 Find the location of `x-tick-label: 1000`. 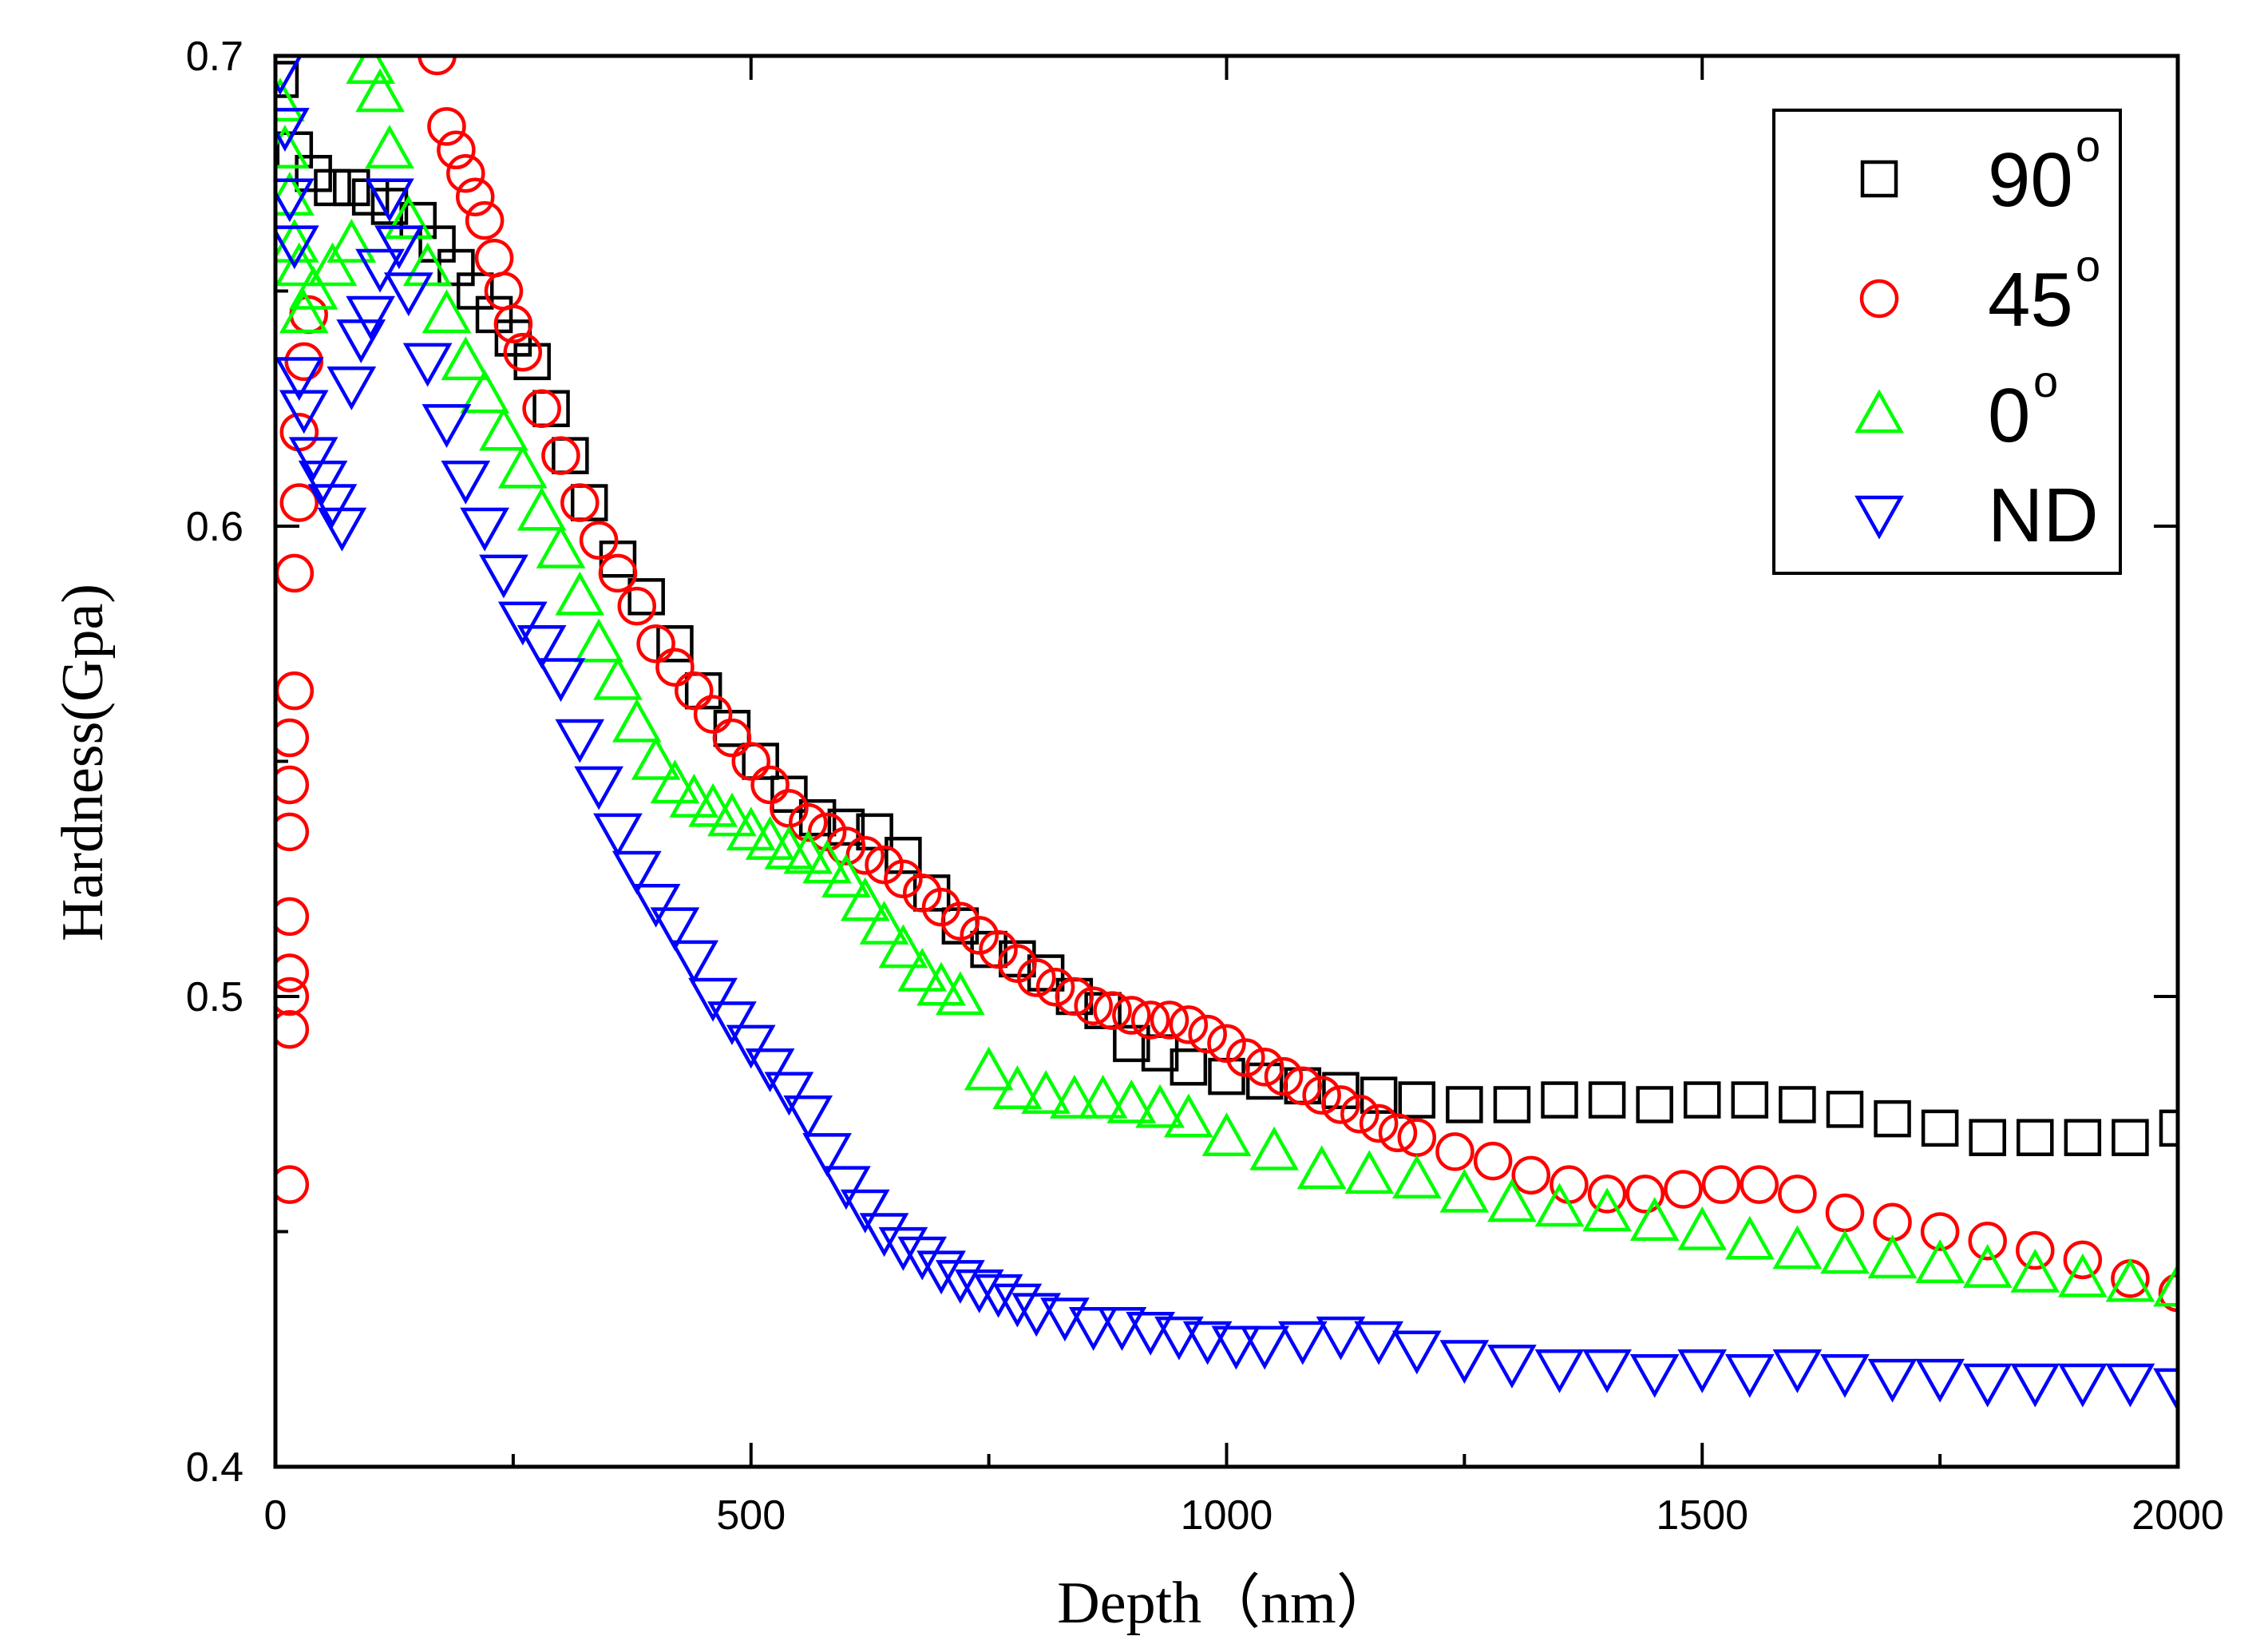

x-tick-label: 1000 is located at coordinates (1227, 1515).